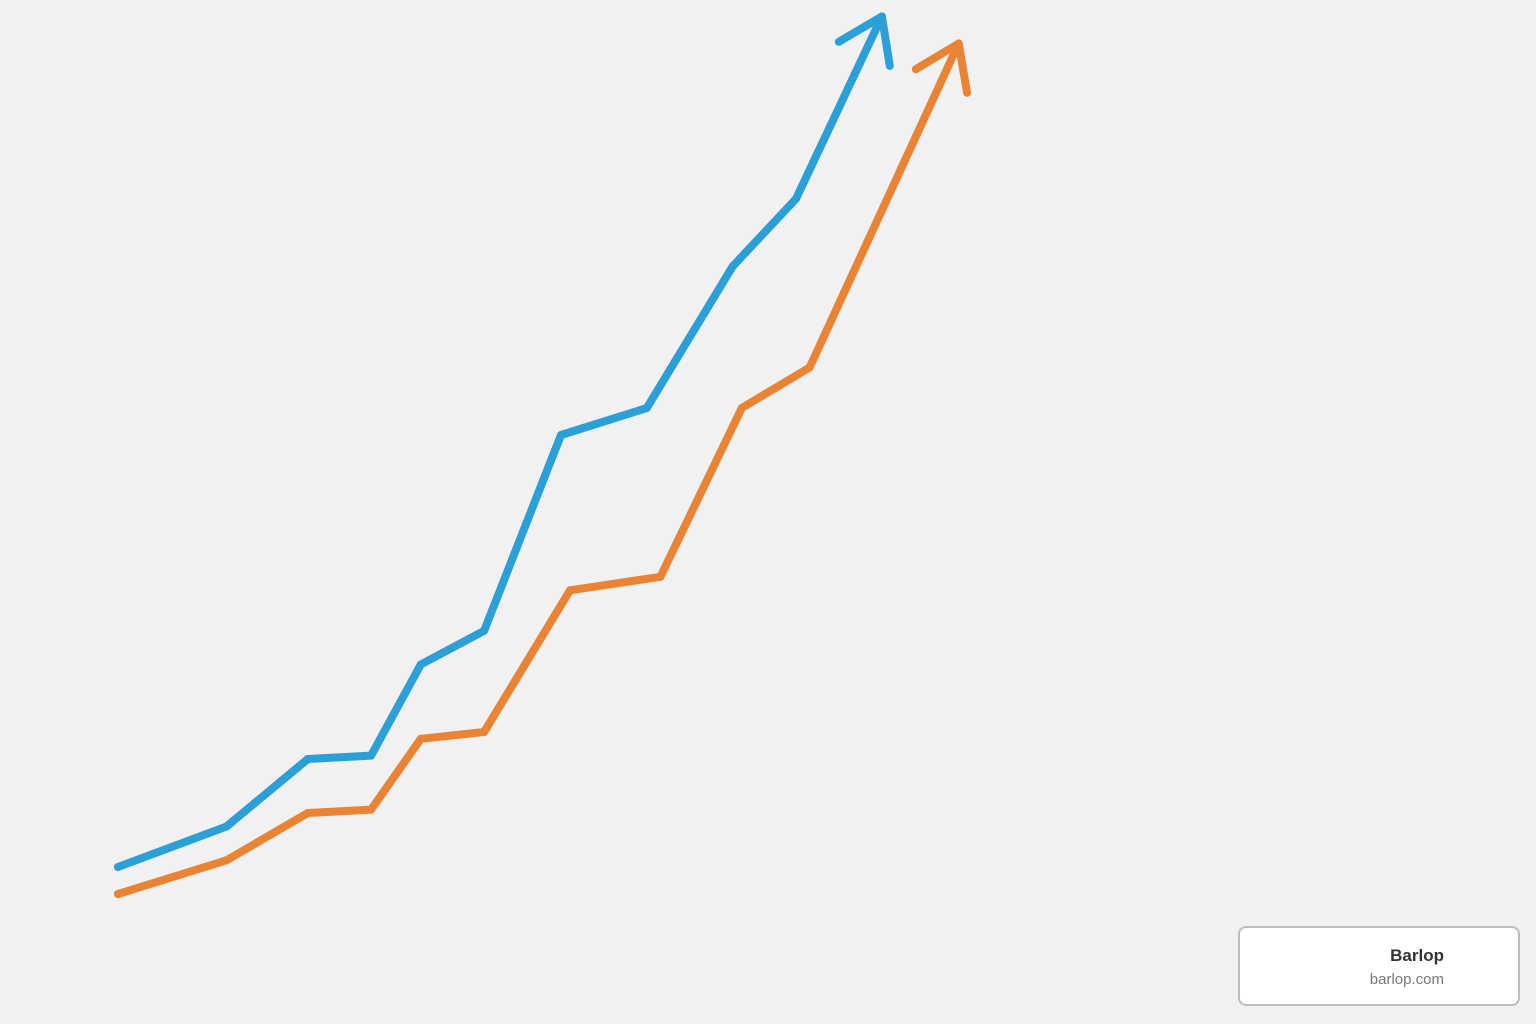 This screenshot has width=1536, height=1024. I want to click on watermark-url: barlop.com, so click(1406, 979).